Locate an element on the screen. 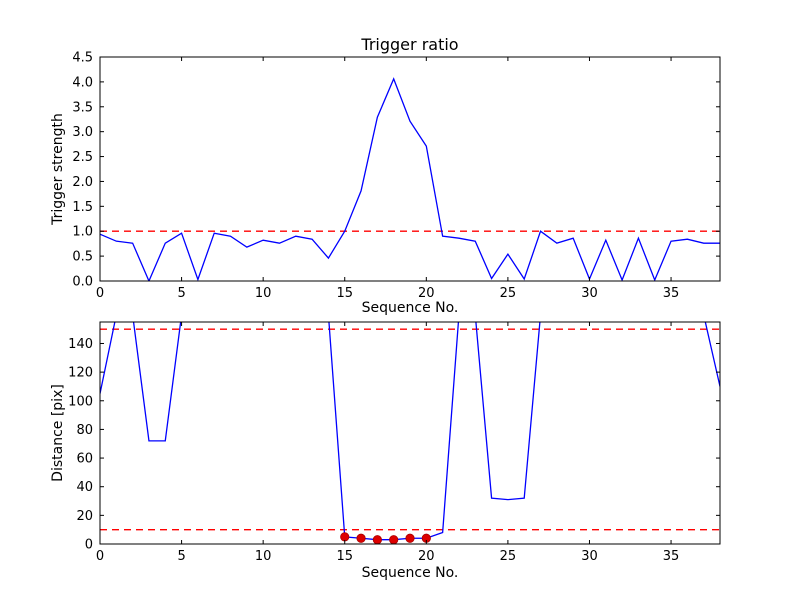  y-tick-label: 3.5 is located at coordinates (82, 107).